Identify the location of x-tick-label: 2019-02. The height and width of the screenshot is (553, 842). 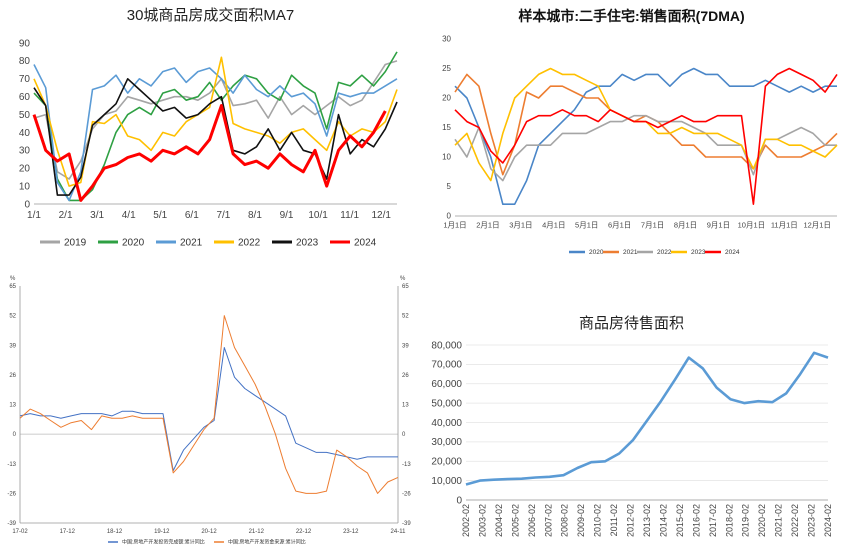
(746, 520).